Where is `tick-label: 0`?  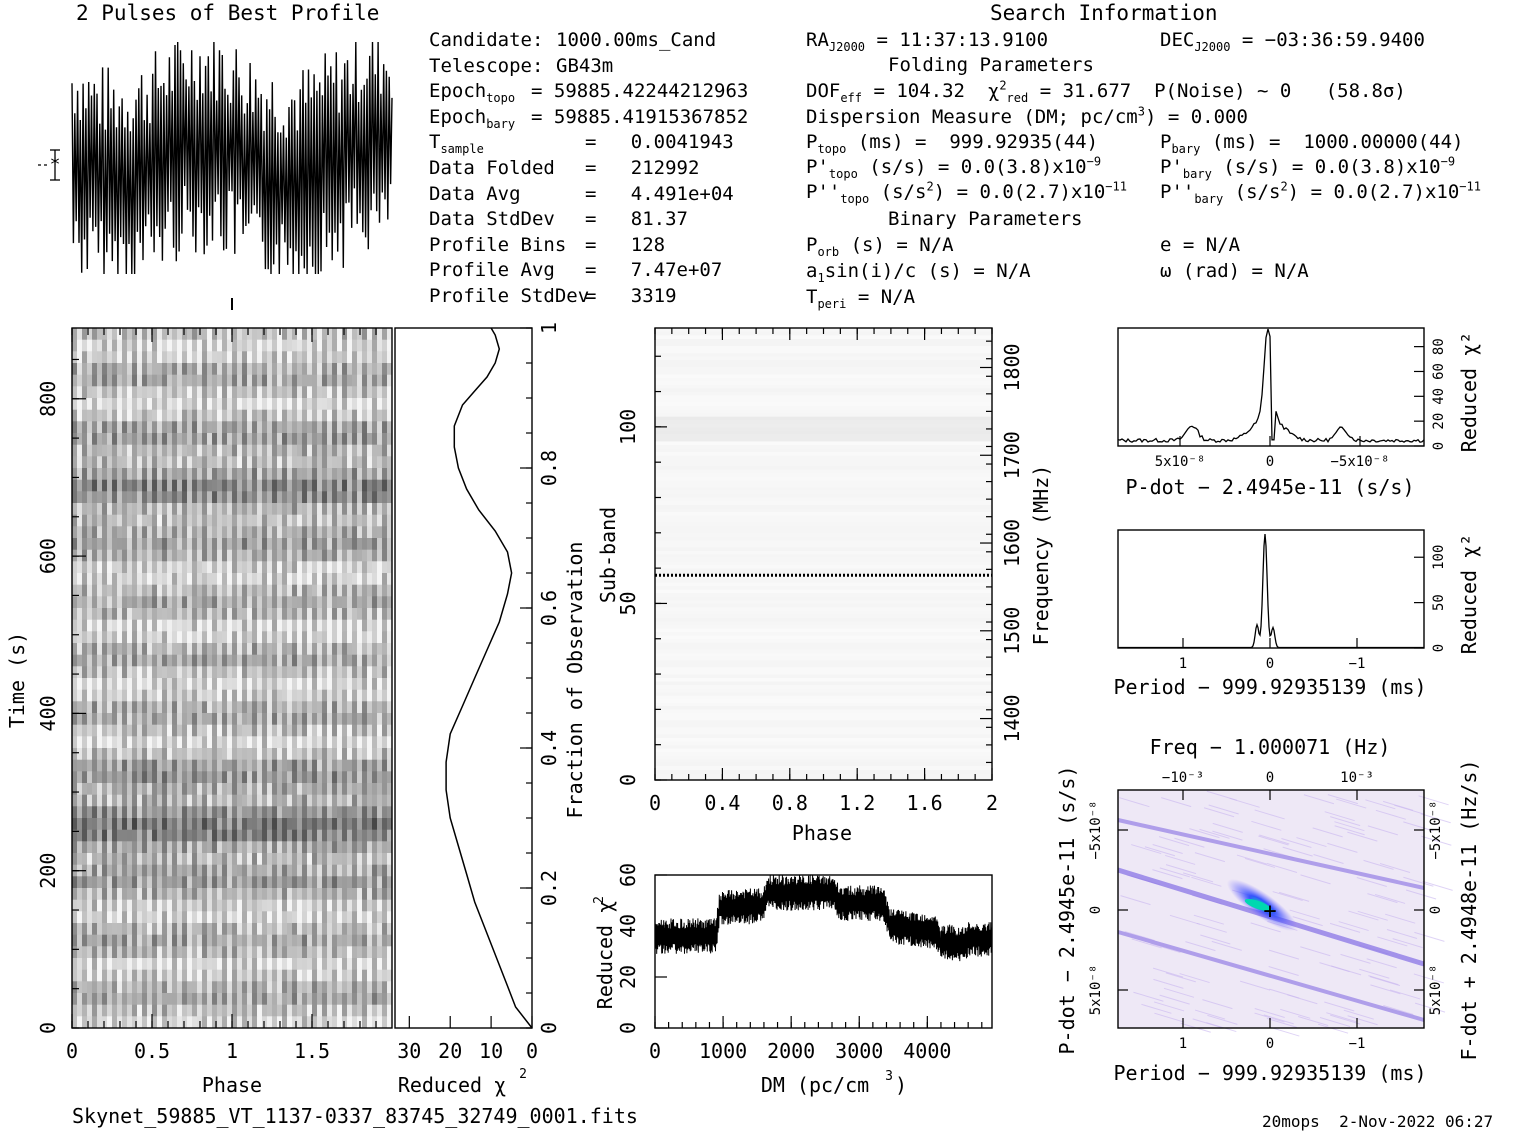 tick-label: 0 is located at coordinates (1270, 778).